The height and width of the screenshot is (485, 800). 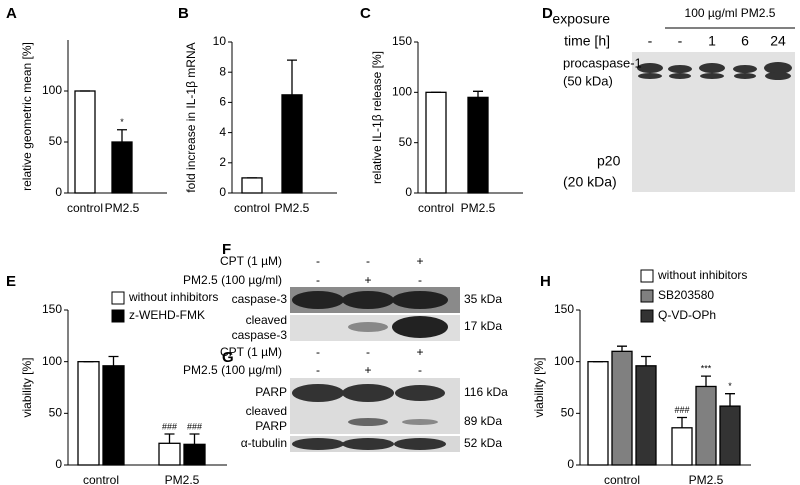 I want to click on treatment-label: CPT (1 µM), so click(x=251, y=261).